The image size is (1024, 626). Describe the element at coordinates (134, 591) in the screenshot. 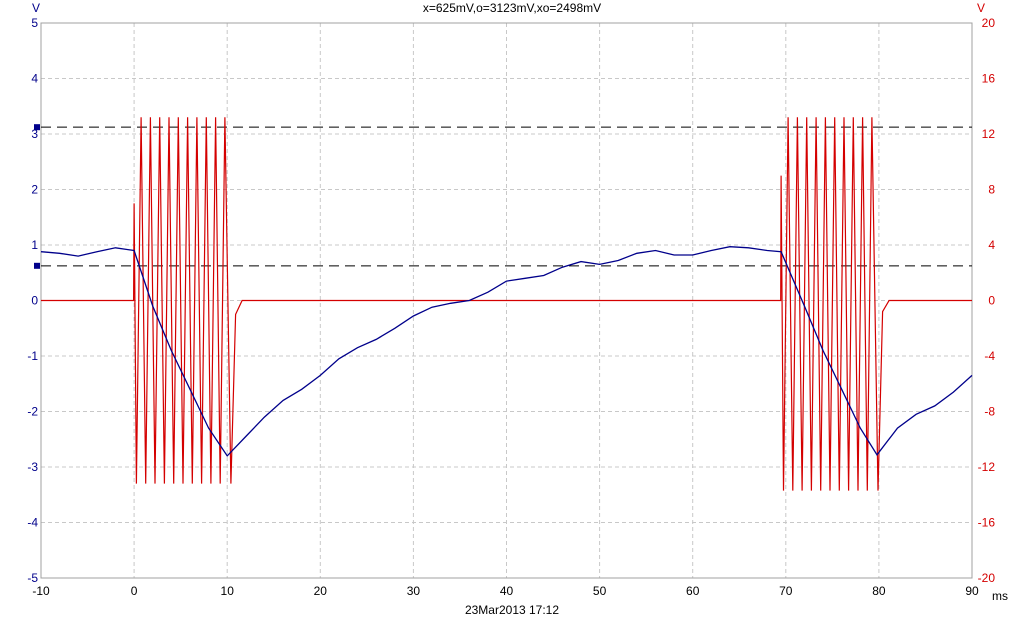

I see `x-tick-label: 0` at that location.